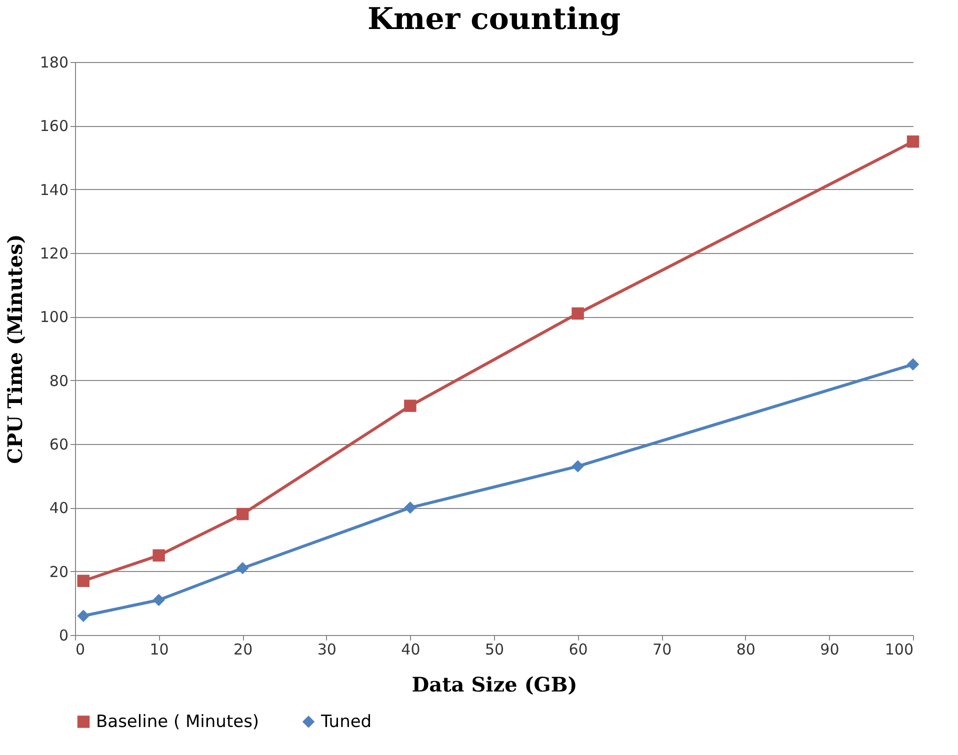  Describe the element at coordinates (494, 649) in the screenshot. I see `x-tick-label: 50` at that location.